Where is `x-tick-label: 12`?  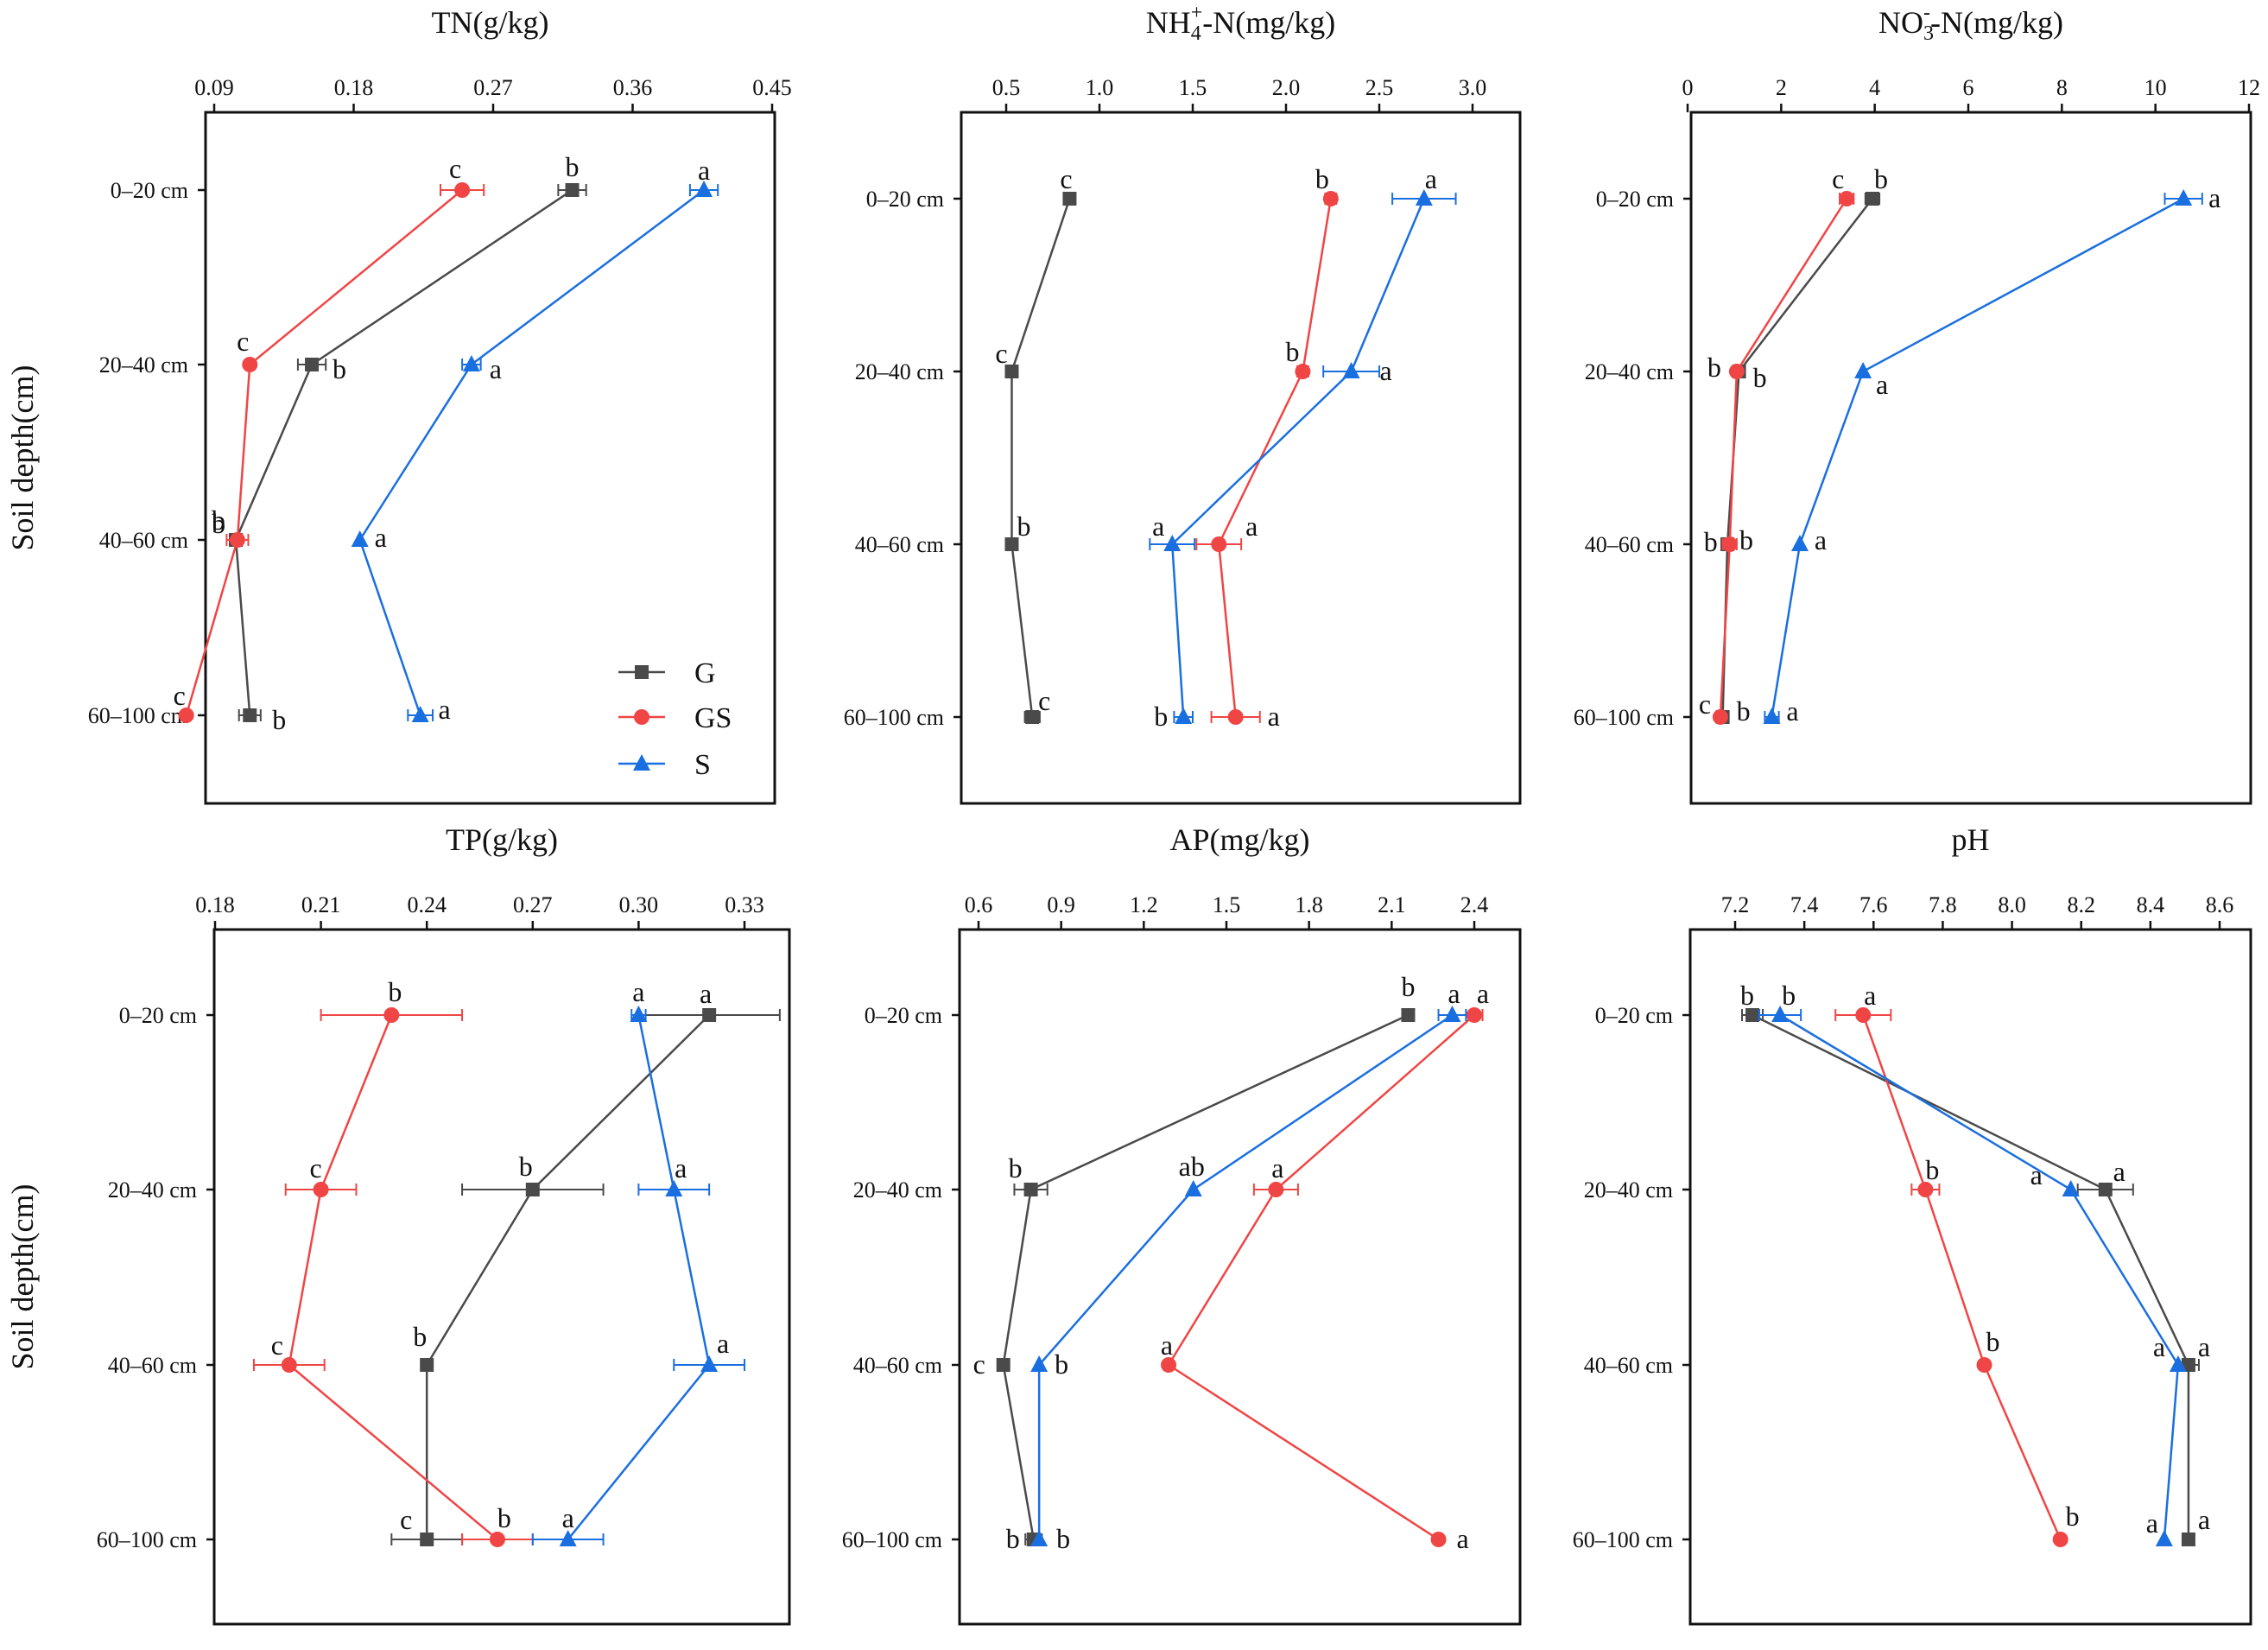 x-tick-label: 12 is located at coordinates (2249, 87).